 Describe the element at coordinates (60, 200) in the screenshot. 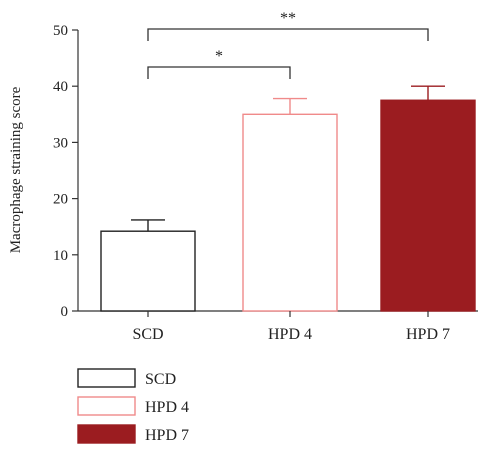

I see `y-tick-label-20: 20` at that location.